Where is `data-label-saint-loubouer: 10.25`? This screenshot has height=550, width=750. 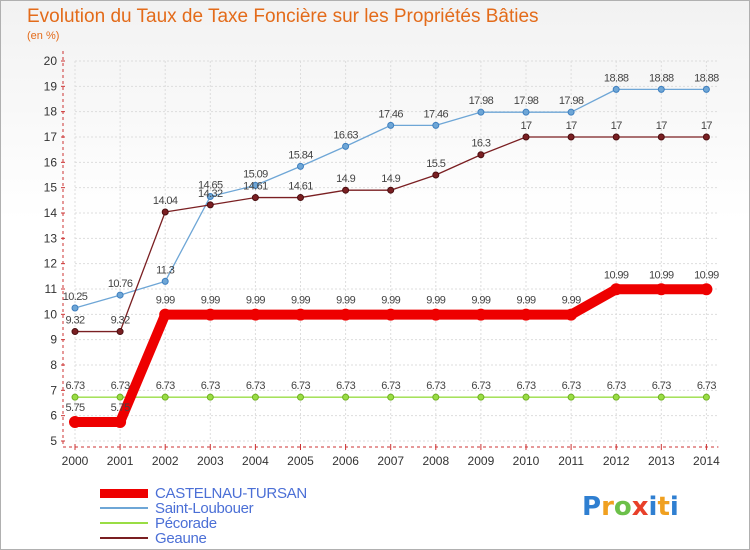 data-label-saint-loubouer: 10.25 is located at coordinates (75, 297).